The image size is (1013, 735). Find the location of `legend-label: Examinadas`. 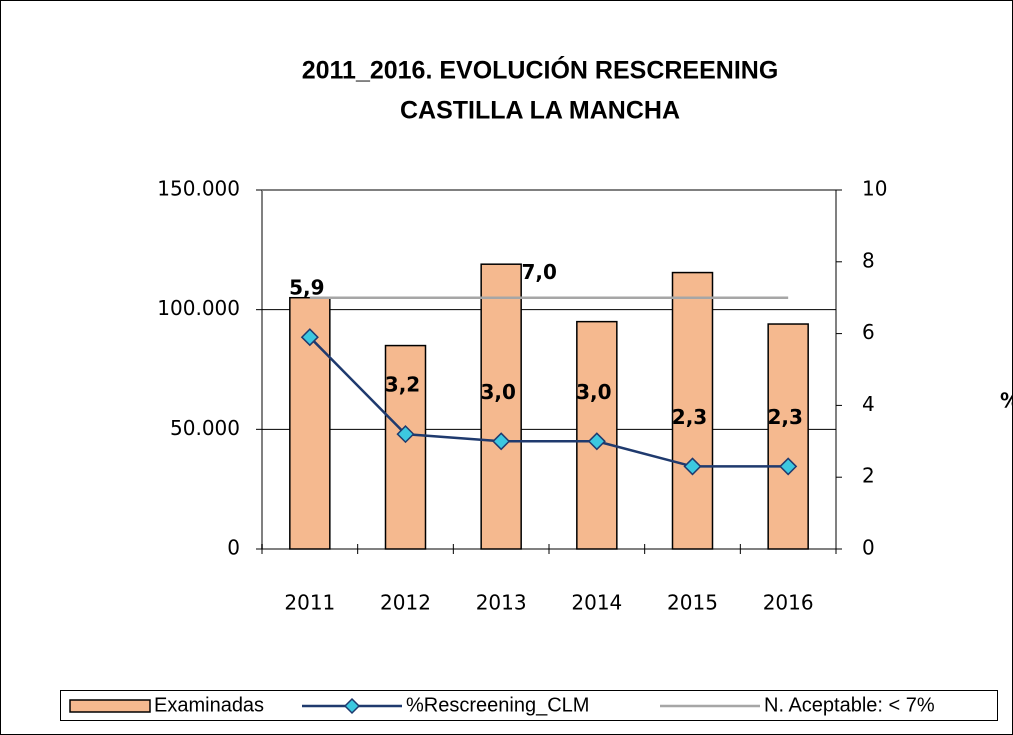

legend-label: Examinadas is located at coordinates (209, 705).